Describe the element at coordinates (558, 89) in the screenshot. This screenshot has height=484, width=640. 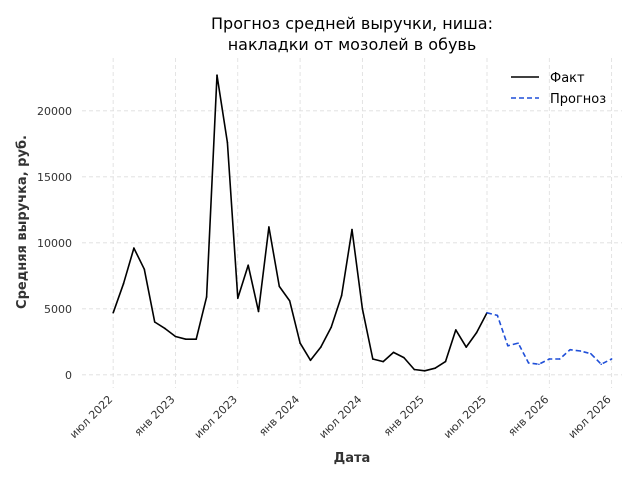
I see `legend: Факт Прогноз` at that location.